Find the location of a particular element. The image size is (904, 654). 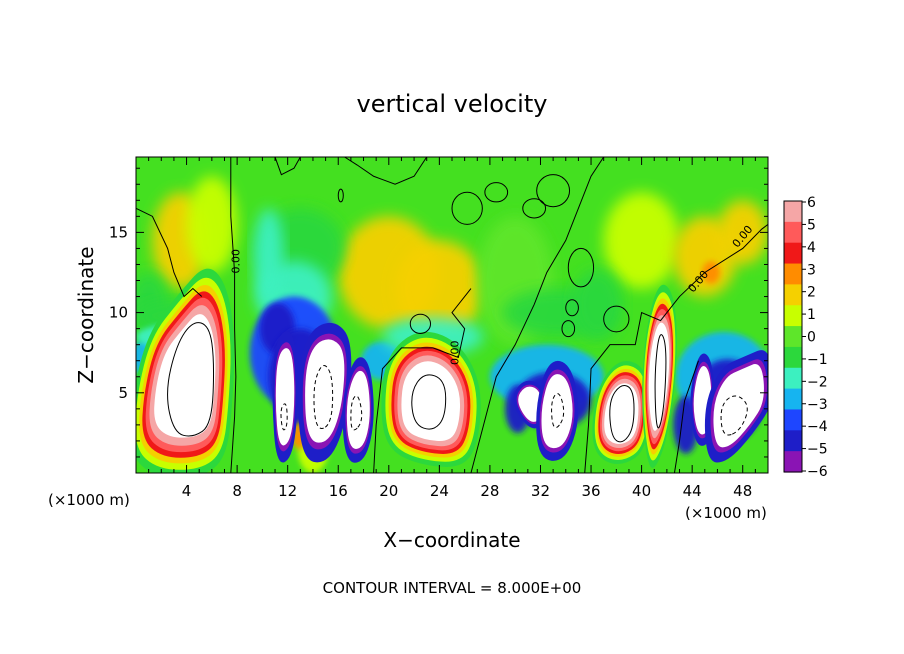

chart-title: vertical velocity is located at coordinates (452, 104).